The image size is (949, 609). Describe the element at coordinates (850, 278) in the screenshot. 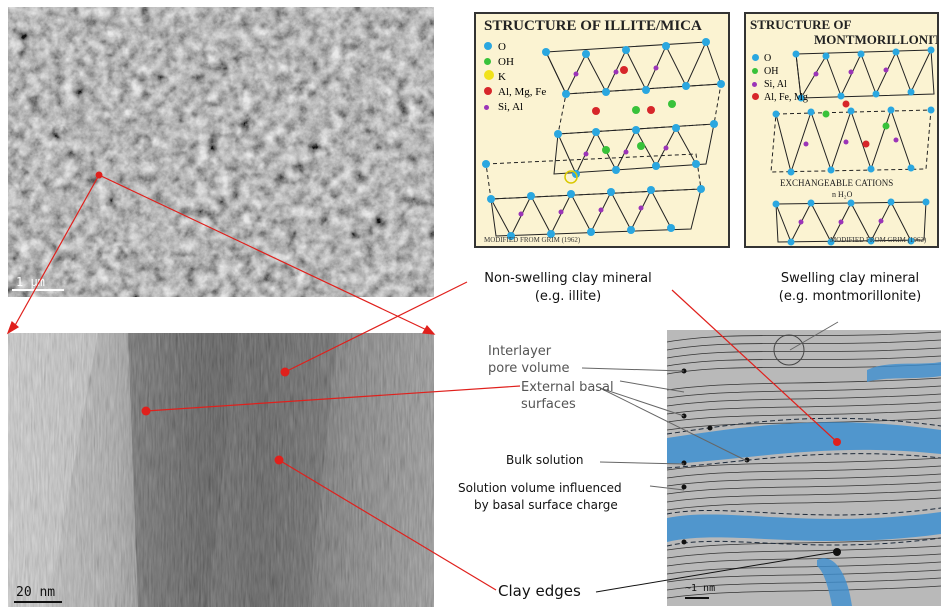

I see `swelling-label-line1: Swelling clay mineral` at that location.